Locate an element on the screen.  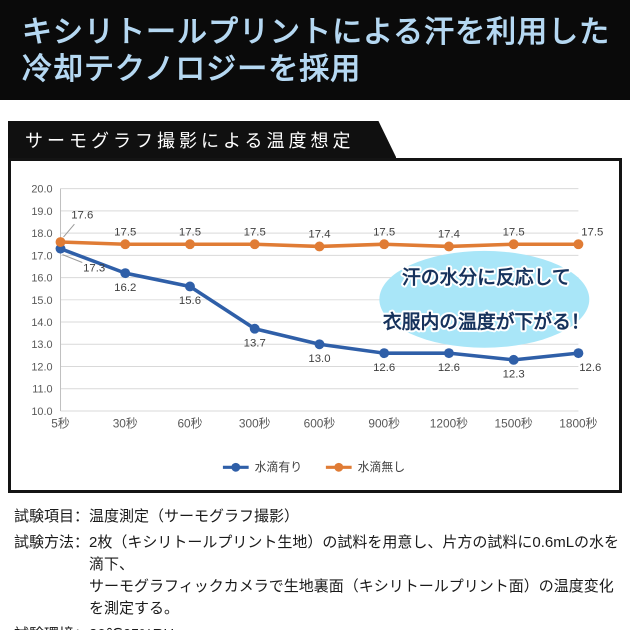
annotation-text-line1: 汗の水分に反応して is located at coordinates (486, 277).